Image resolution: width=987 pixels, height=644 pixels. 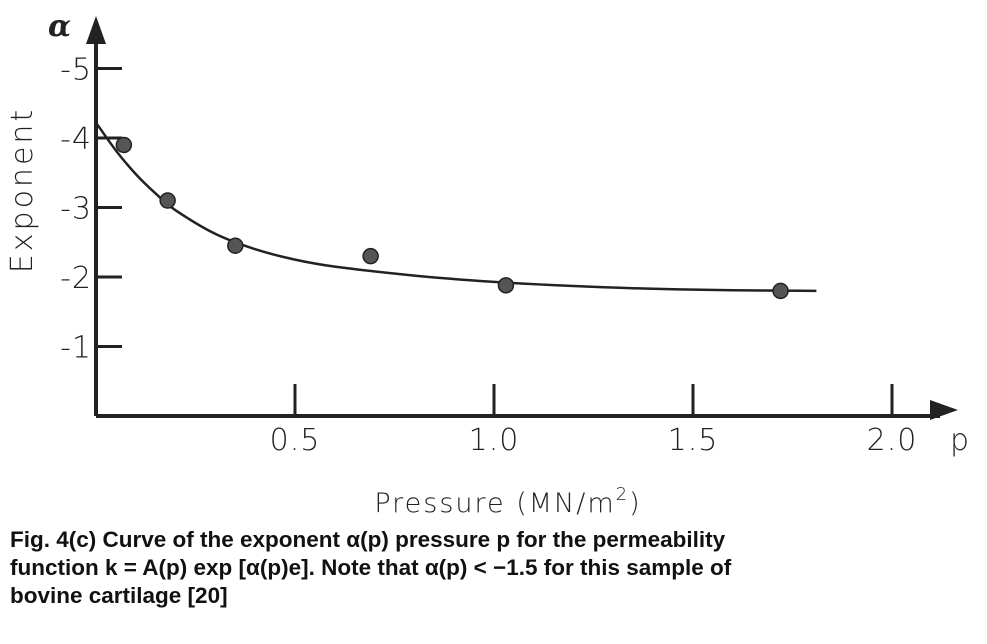 What do you see at coordinates (944, 410) in the screenshot?
I see `x-axis-arrow` at bounding box center [944, 410].